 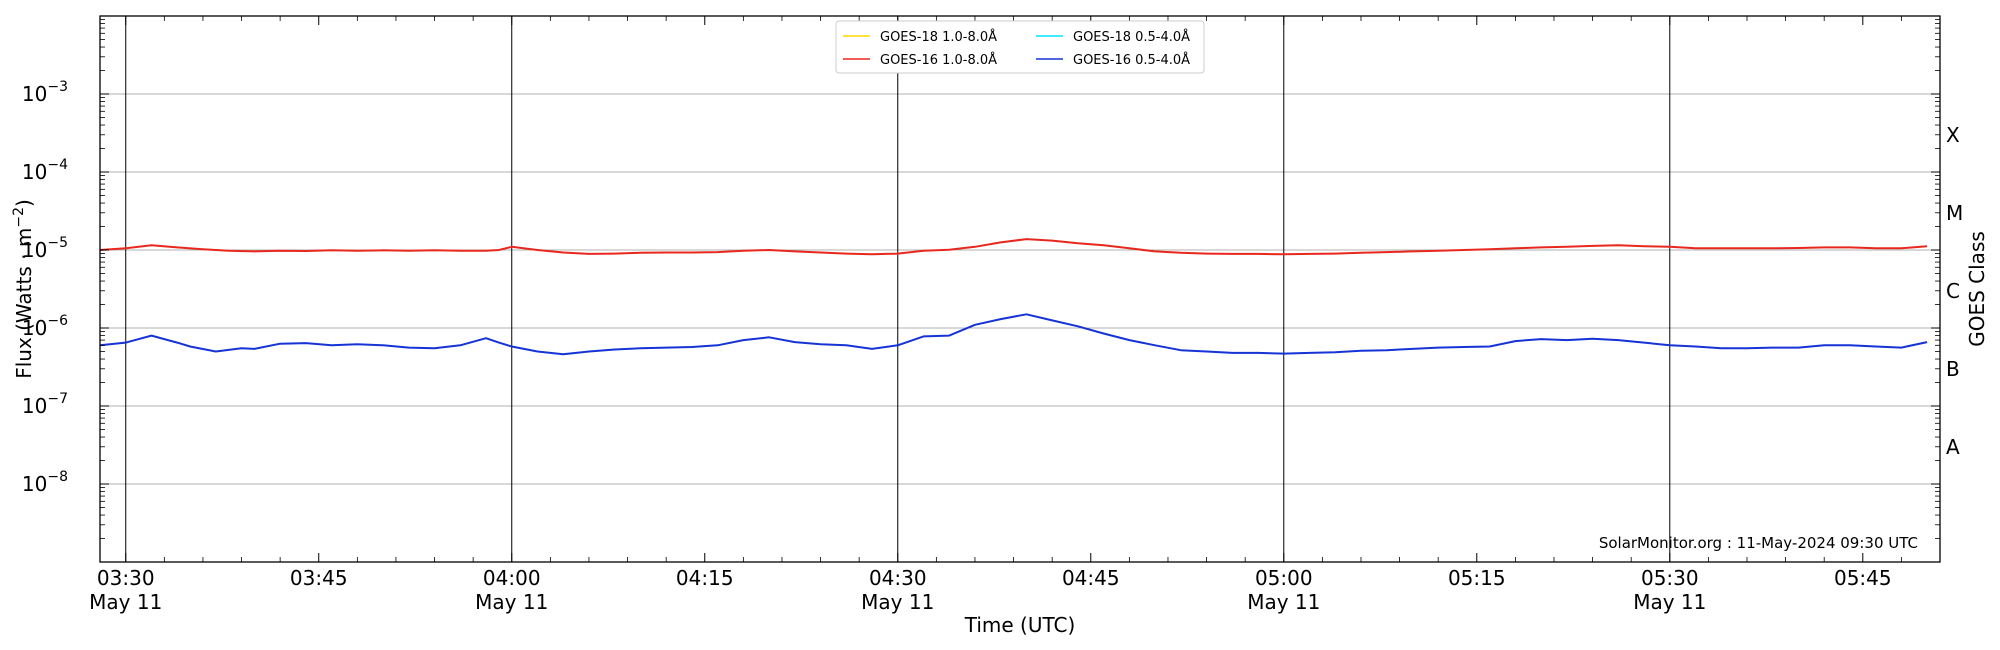 What do you see at coordinates (938, 37) in the screenshot?
I see `legend-label-goes18-long: GOES-18 1.0-8.0Å` at bounding box center [938, 37].